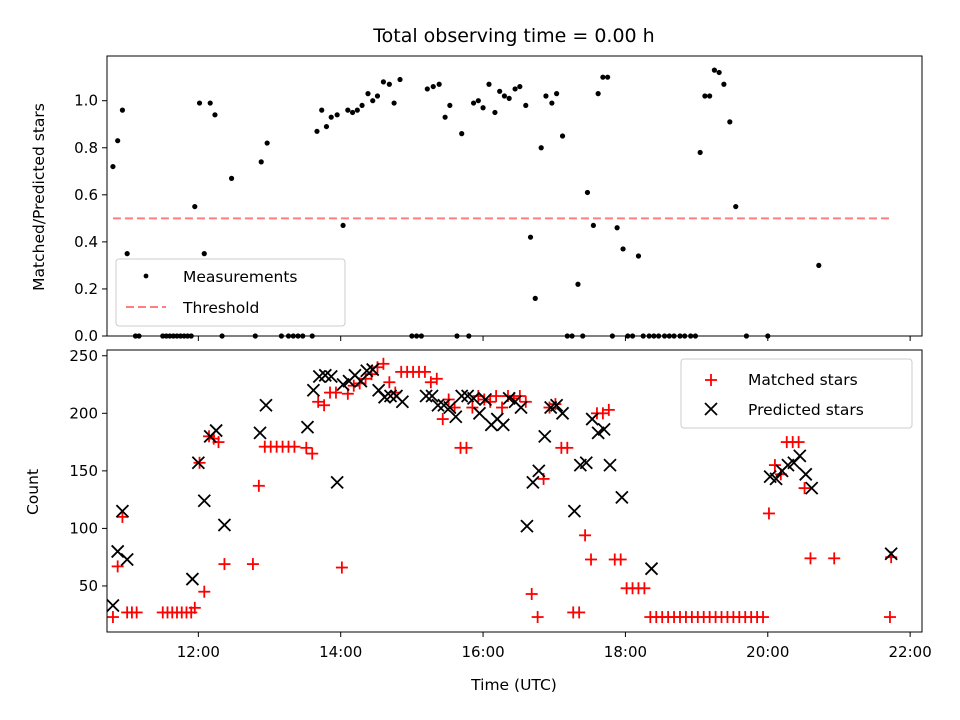  I want to click on top-y-tick-label: 1.0, so click(86, 101).